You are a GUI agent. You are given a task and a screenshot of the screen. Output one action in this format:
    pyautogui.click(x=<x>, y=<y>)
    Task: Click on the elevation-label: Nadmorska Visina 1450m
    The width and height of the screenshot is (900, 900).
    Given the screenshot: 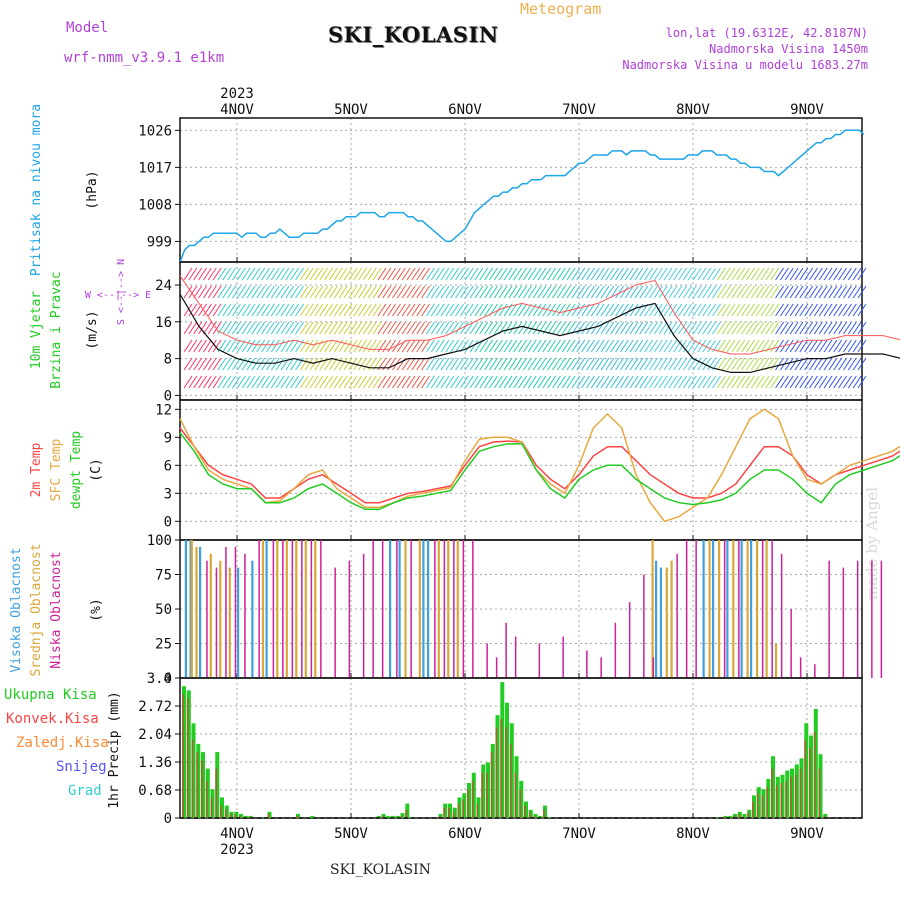 What is the action you would take?
    pyautogui.click(x=788, y=49)
    